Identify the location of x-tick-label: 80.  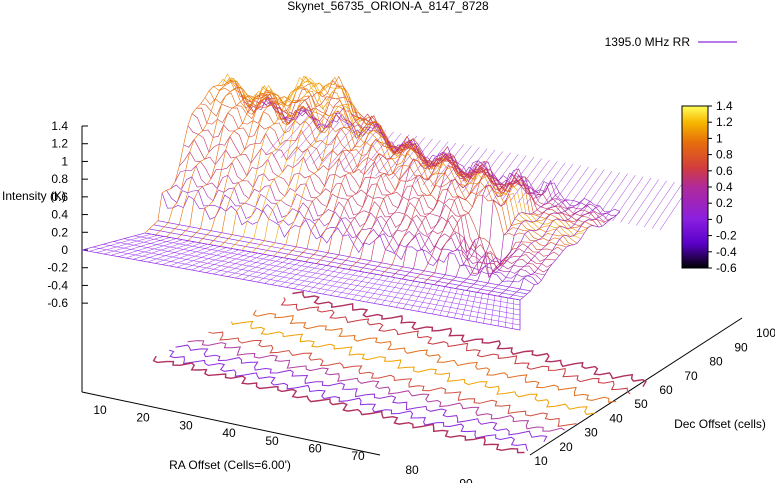
(412, 470).